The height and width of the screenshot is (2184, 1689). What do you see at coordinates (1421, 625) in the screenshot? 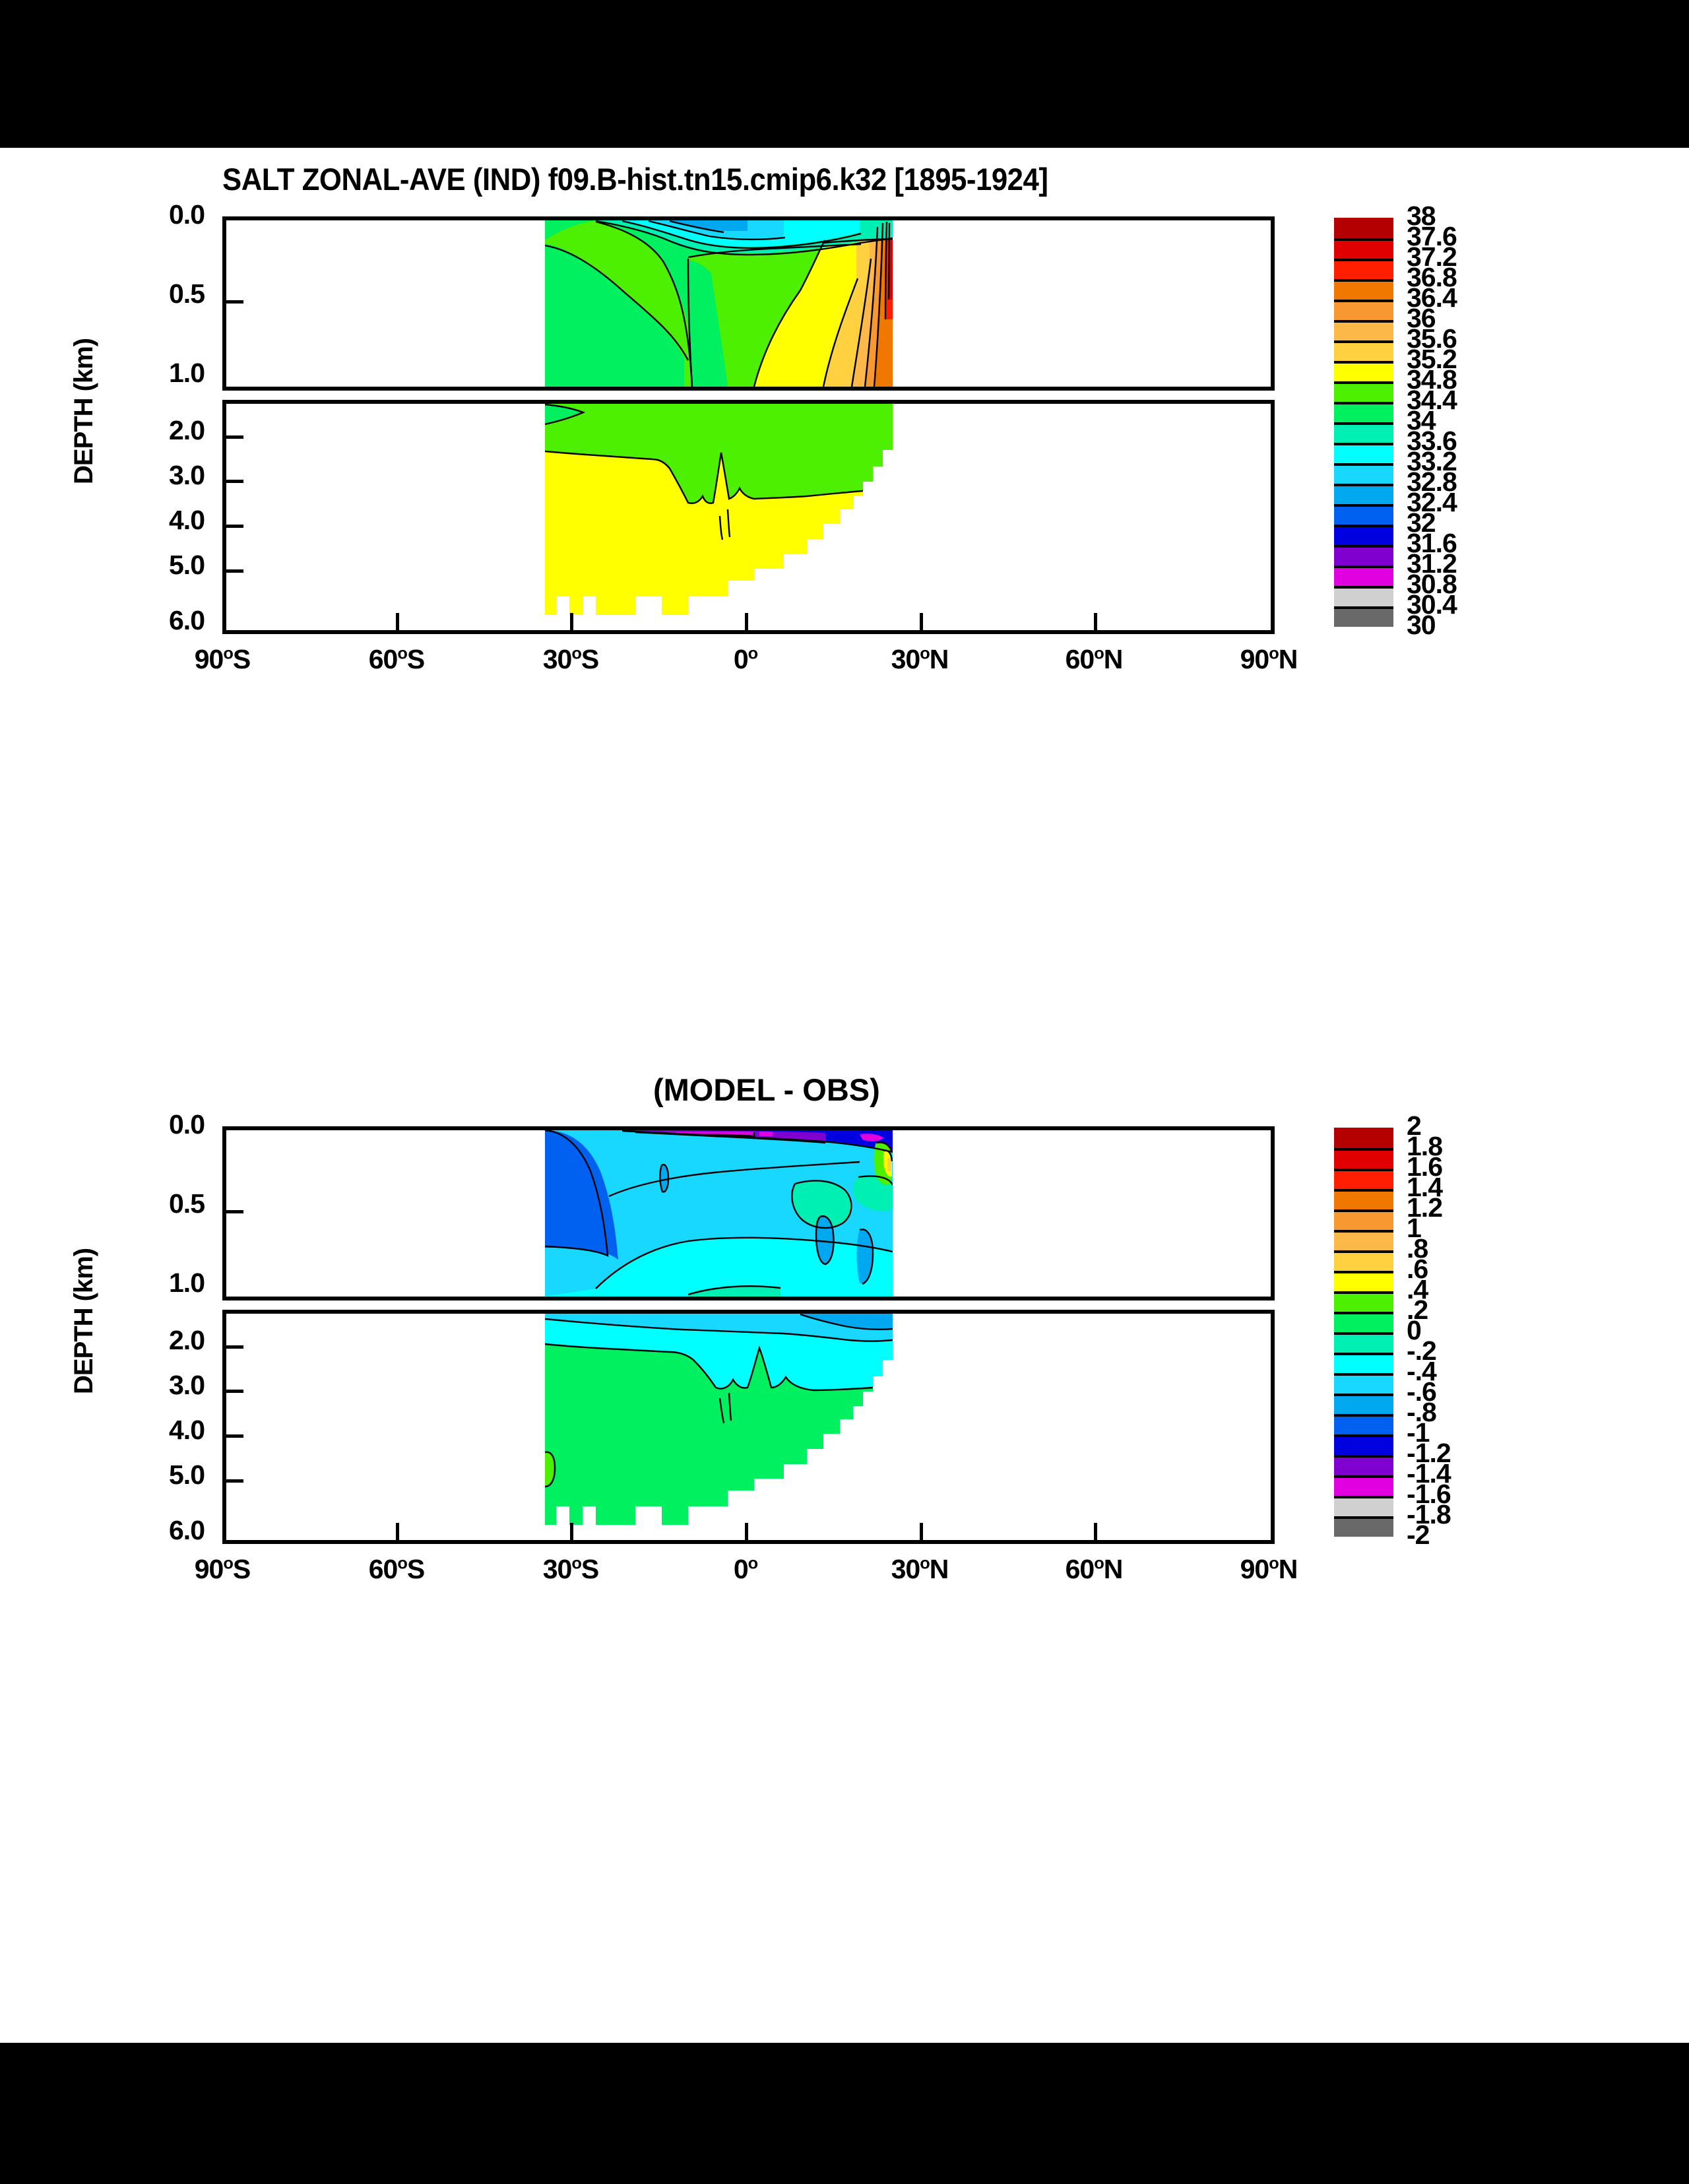
I see `colorbar-tick-label: 30` at bounding box center [1421, 625].